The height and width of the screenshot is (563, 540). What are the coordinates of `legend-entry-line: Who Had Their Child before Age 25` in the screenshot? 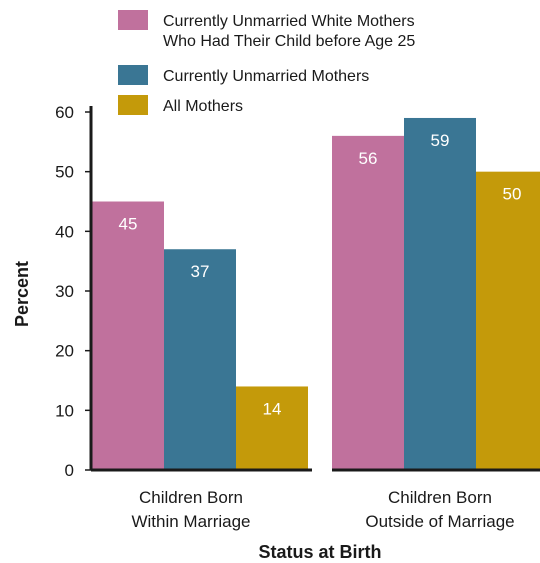 It's located at (289, 41).